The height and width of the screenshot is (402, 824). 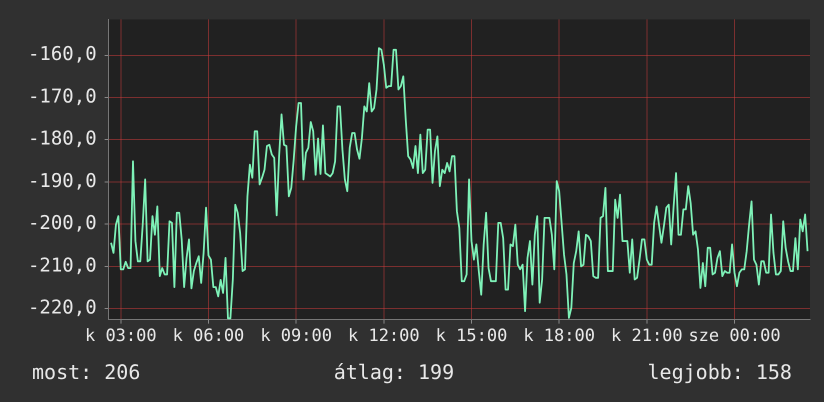 What do you see at coordinates (647, 336) in the screenshot?
I see `x-tick-label: k 21:00` at bounding box center [647, 336].